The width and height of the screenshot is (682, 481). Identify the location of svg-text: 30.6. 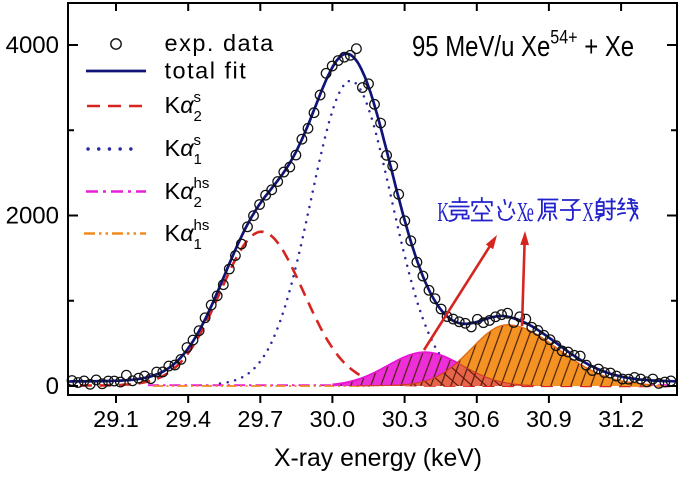
(477, 419).